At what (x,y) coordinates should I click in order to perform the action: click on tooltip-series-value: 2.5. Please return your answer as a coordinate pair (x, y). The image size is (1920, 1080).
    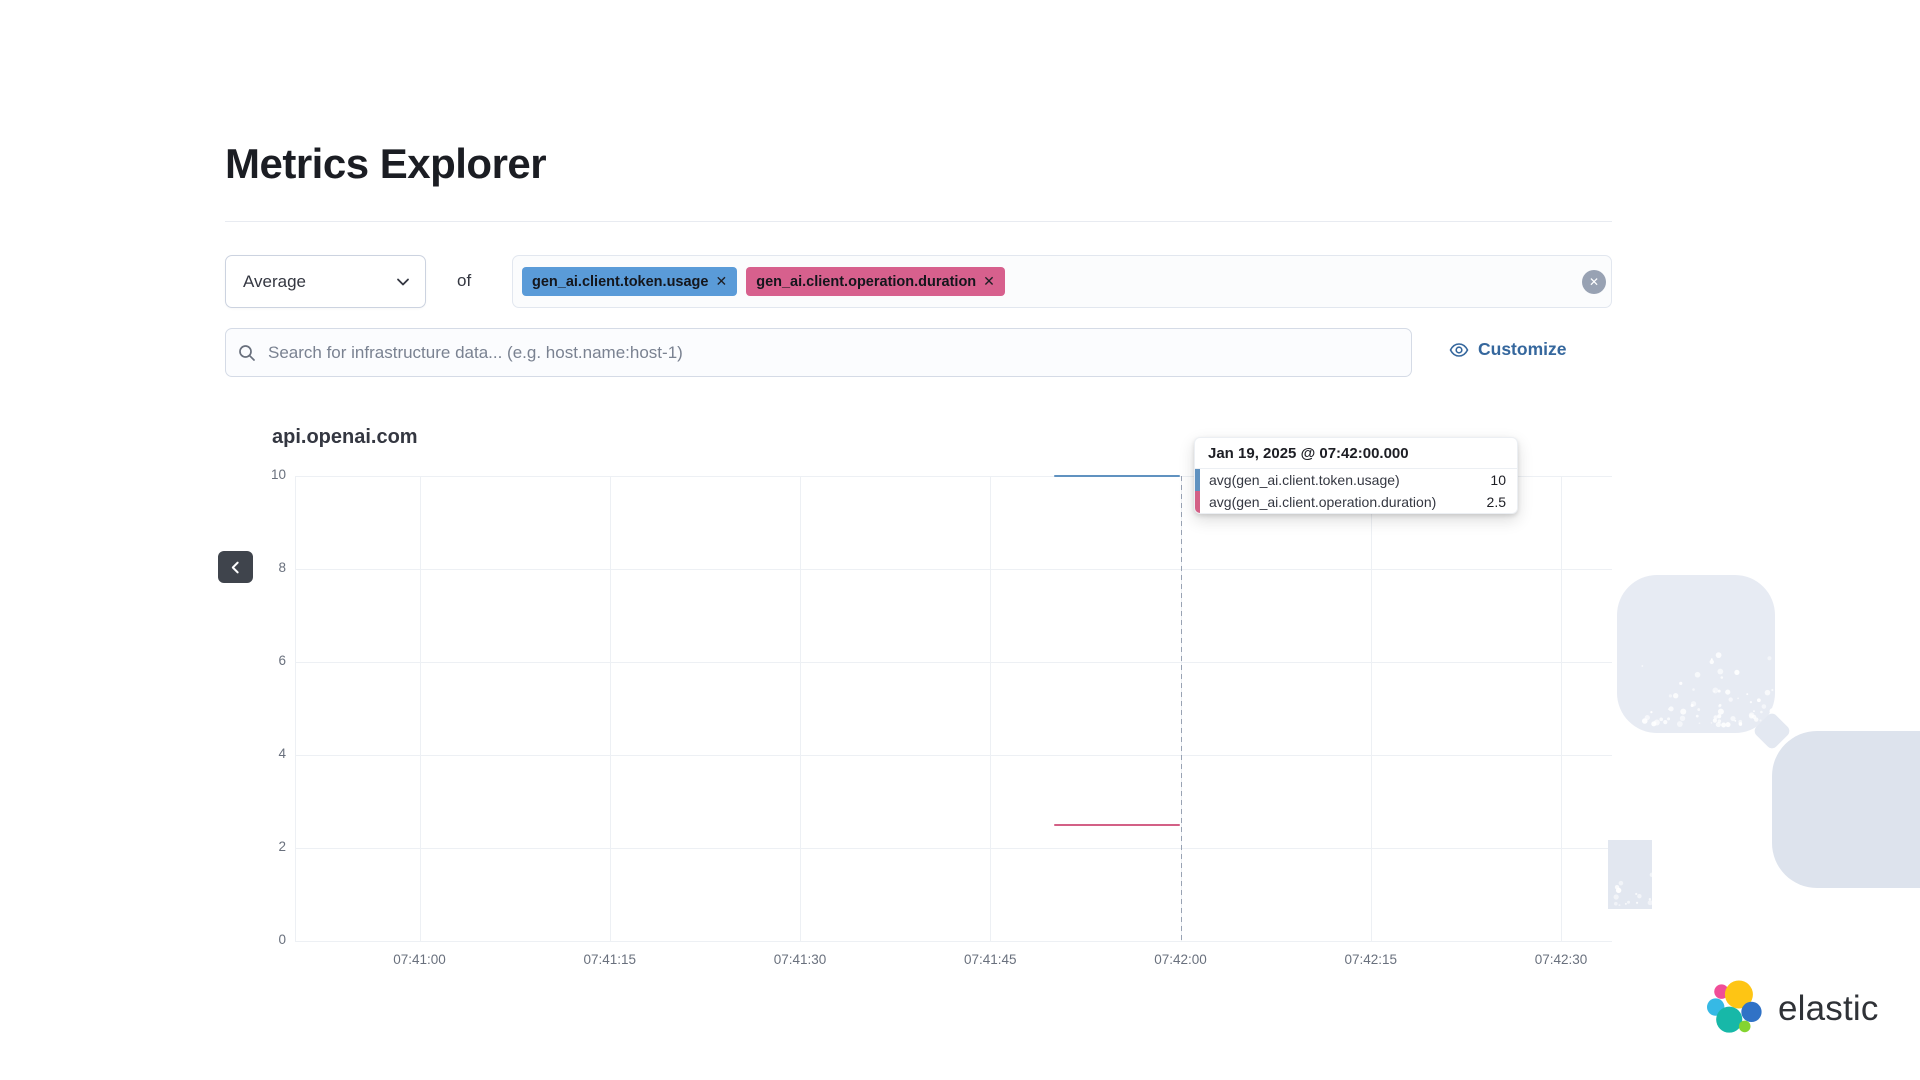
    Looking at the image, I should click on (1496, 502).